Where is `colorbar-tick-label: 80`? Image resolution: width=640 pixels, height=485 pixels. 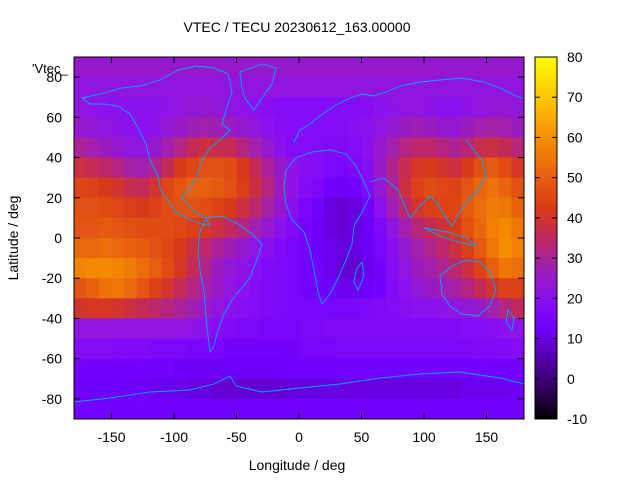
colorbar-tick-label: 80 is located at coordinates (575, 57).